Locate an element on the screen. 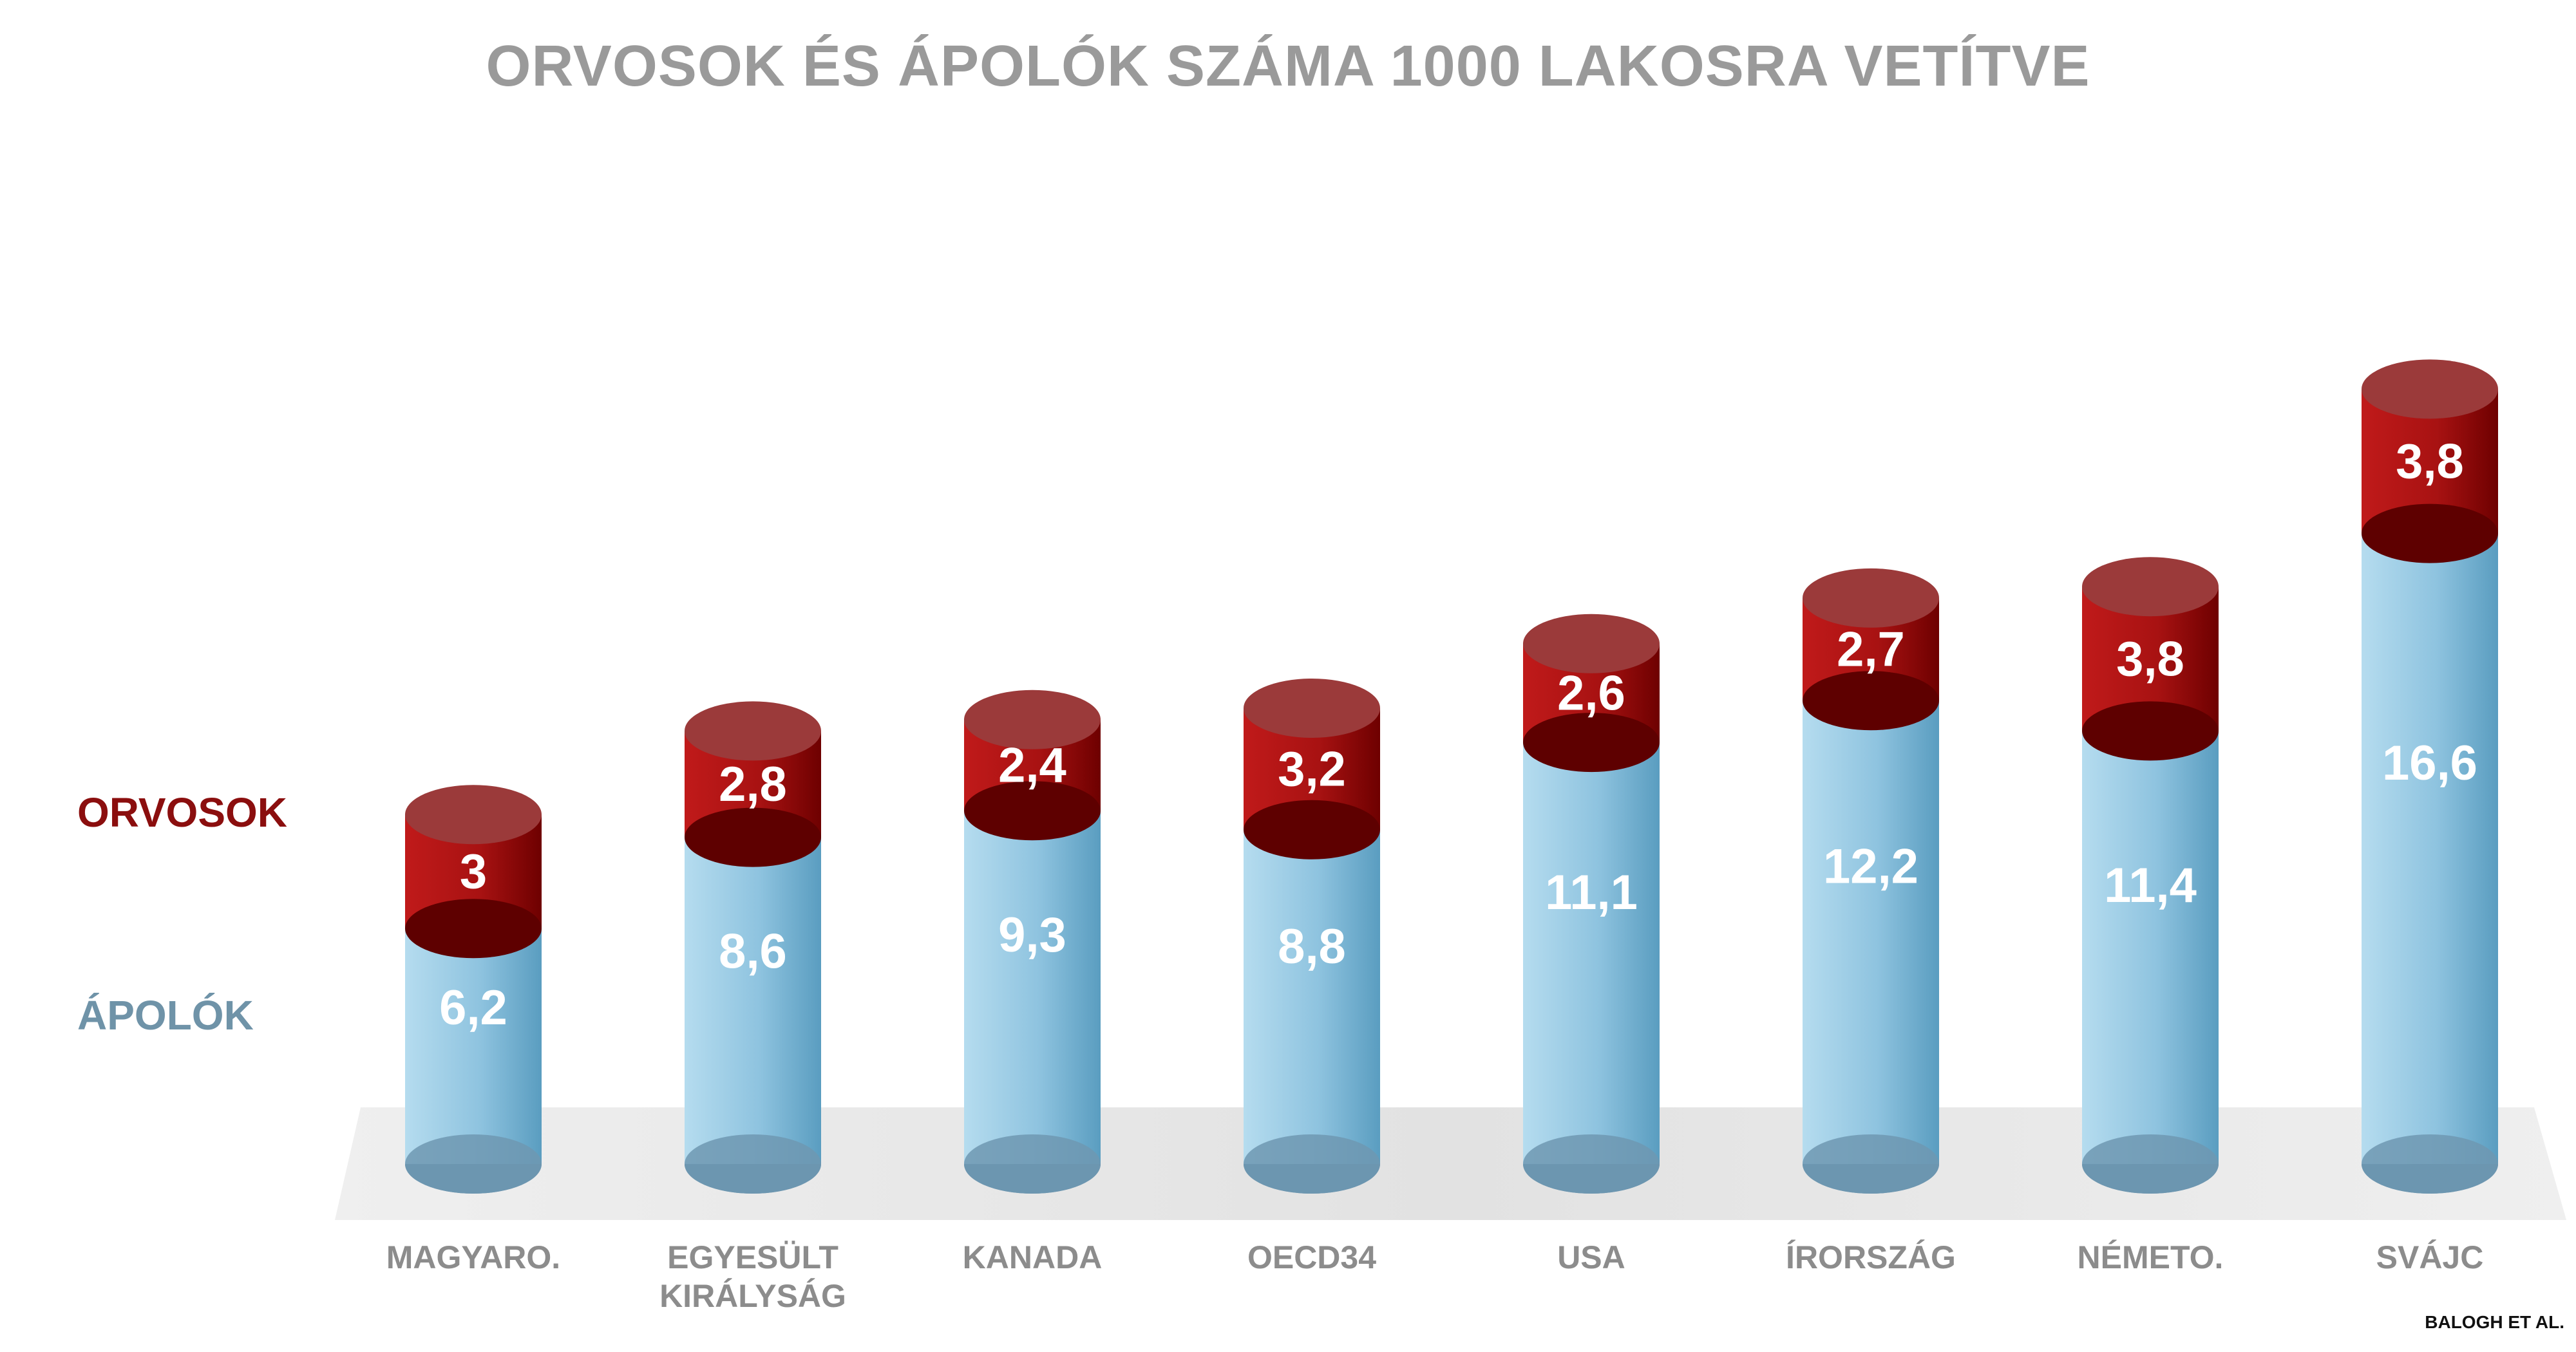 The image size is (2576, 1352). category-label: ÍRORSZÁG is located at coordinates (1871, 1257).